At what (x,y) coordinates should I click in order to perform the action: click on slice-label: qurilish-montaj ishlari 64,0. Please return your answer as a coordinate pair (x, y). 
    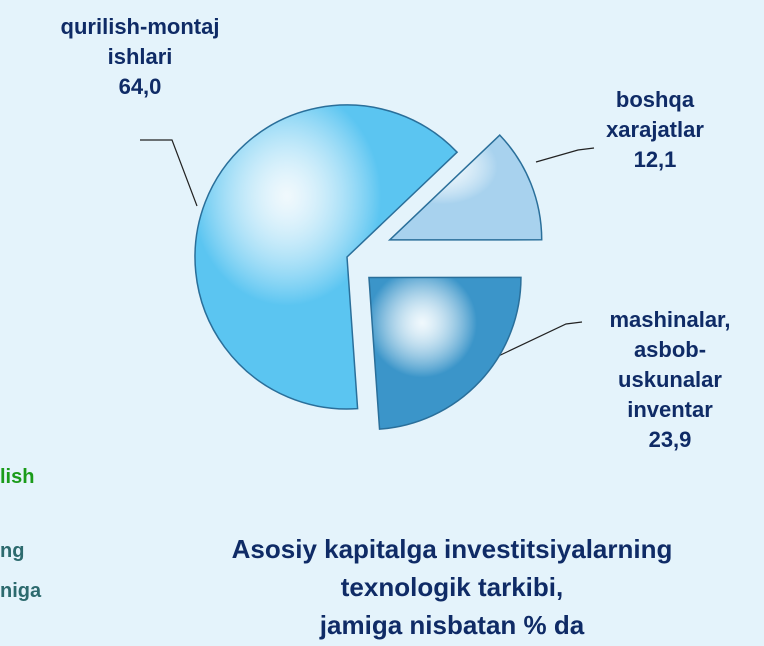
    Looking at the image, I should click on (140, 57).